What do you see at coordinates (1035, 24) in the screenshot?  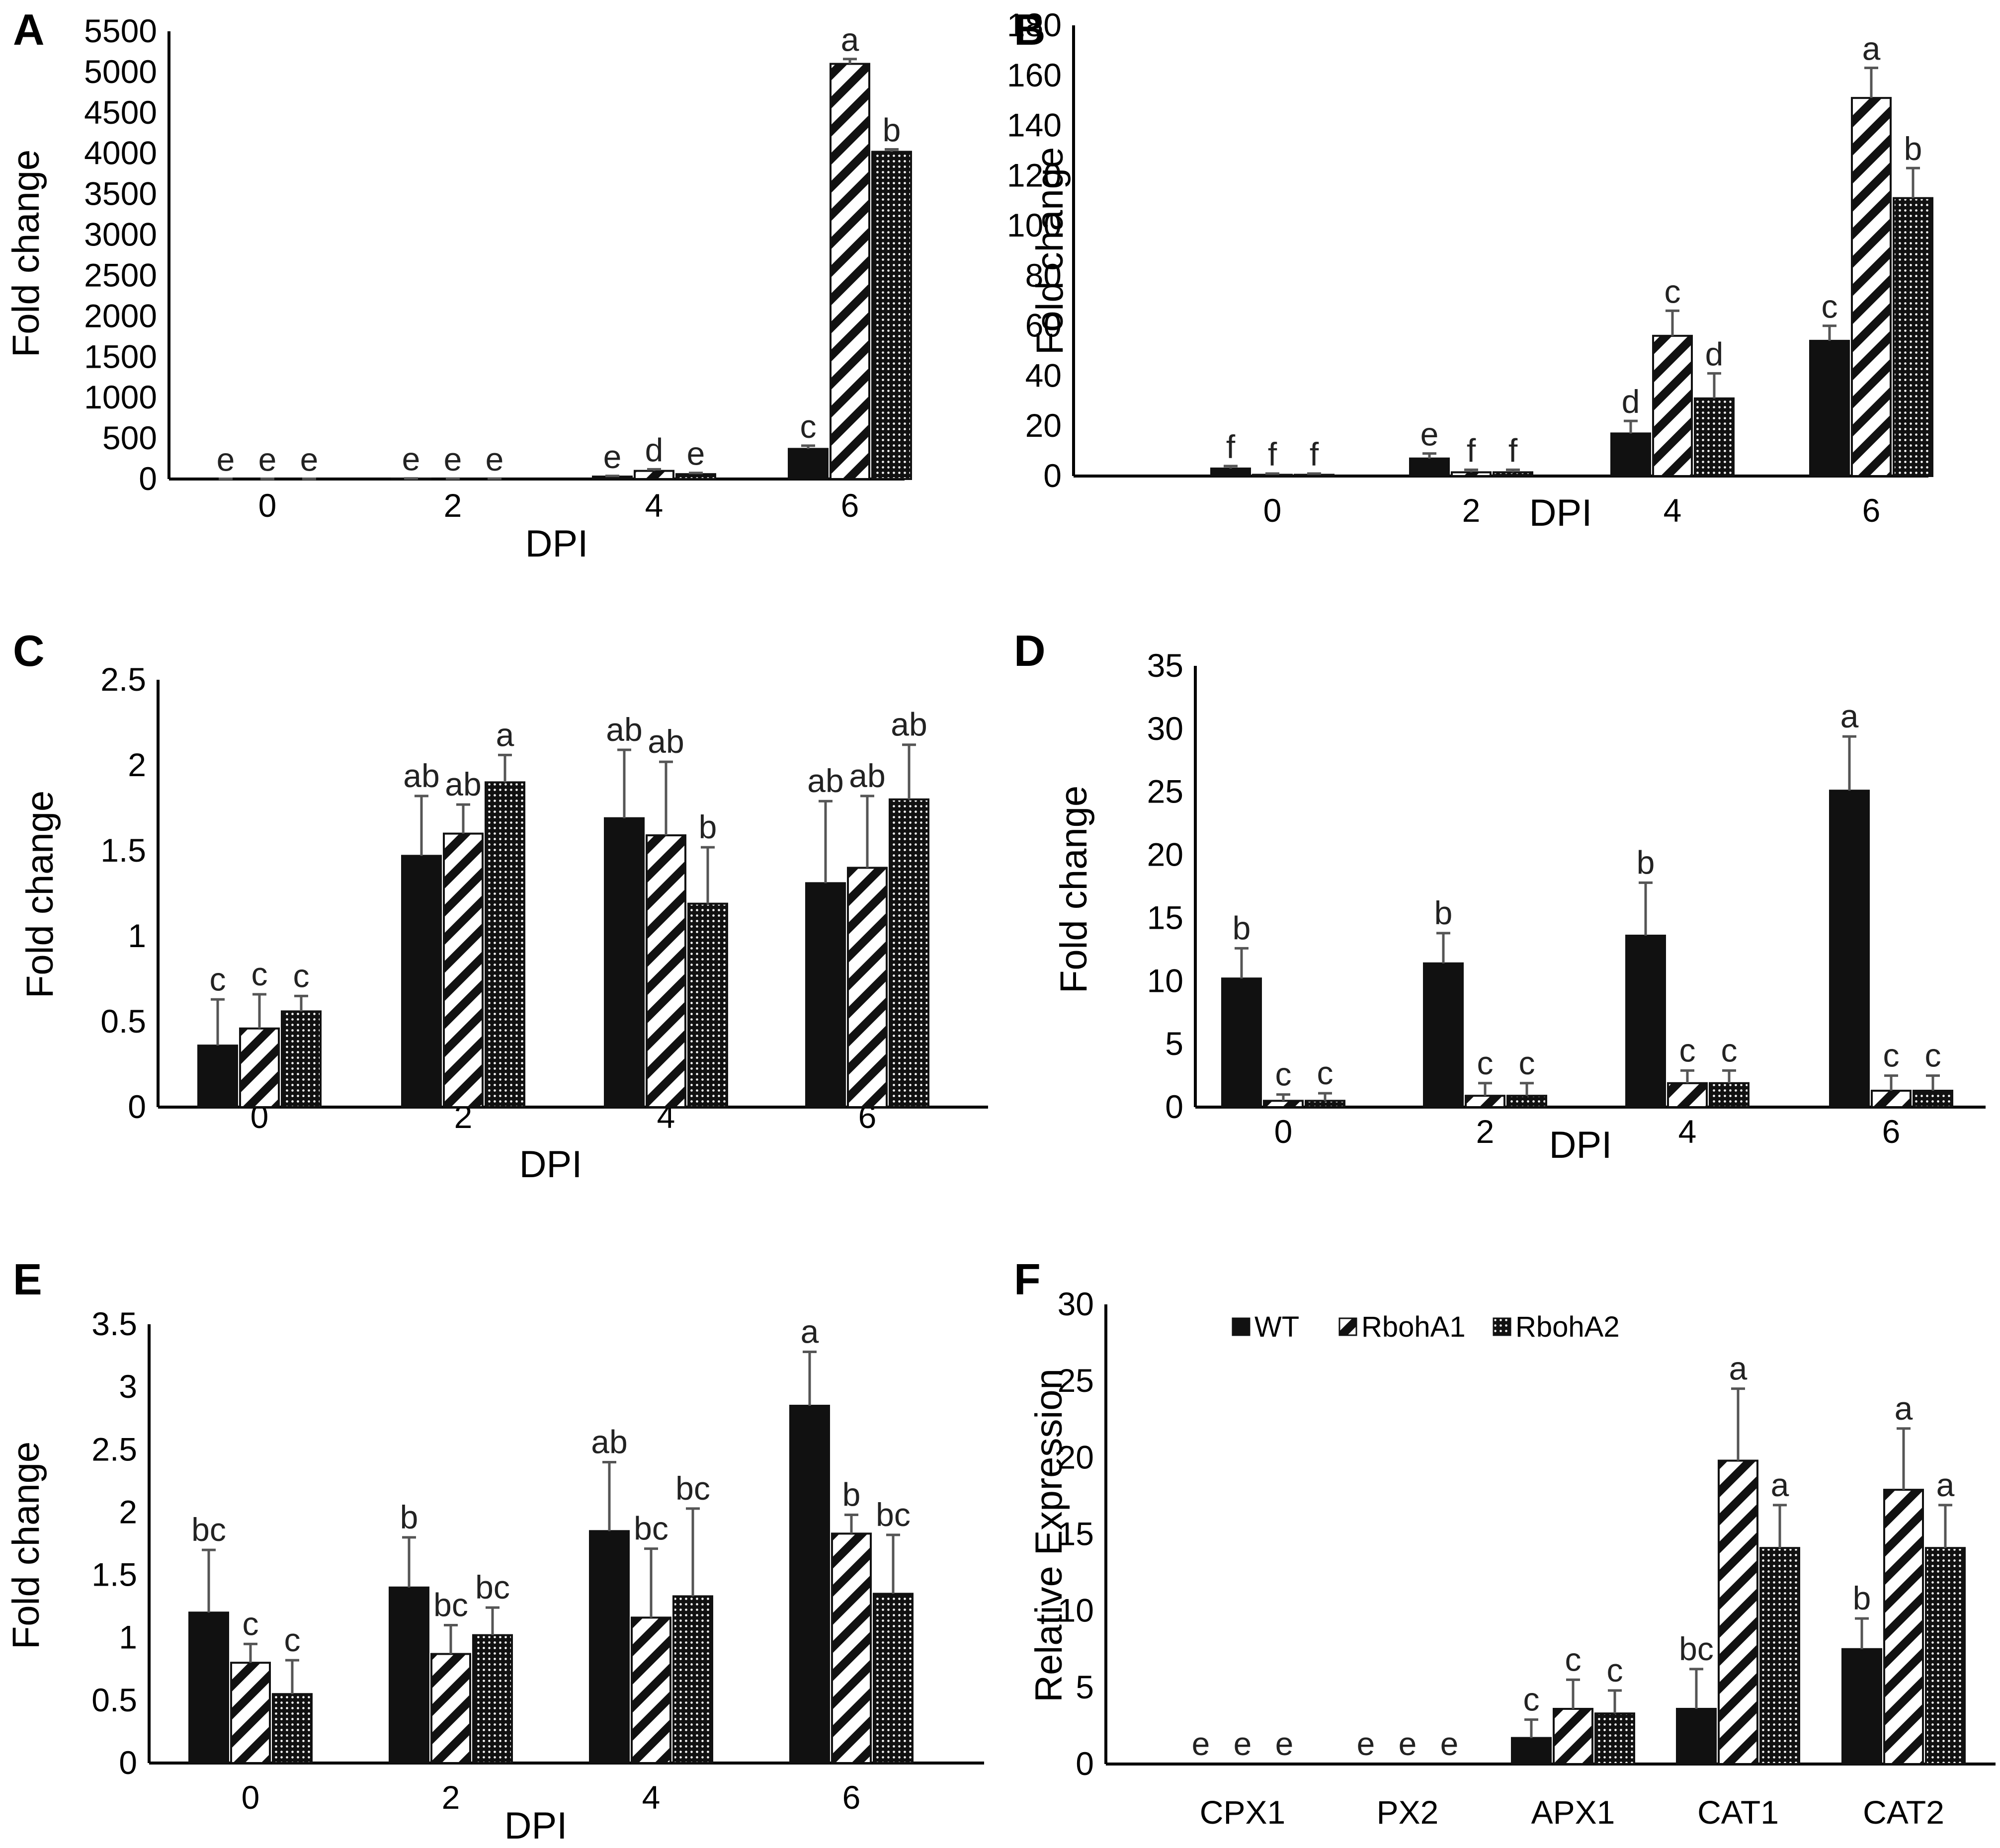 I see `y-tick-label: 180` at bounding box center [1035, 24].